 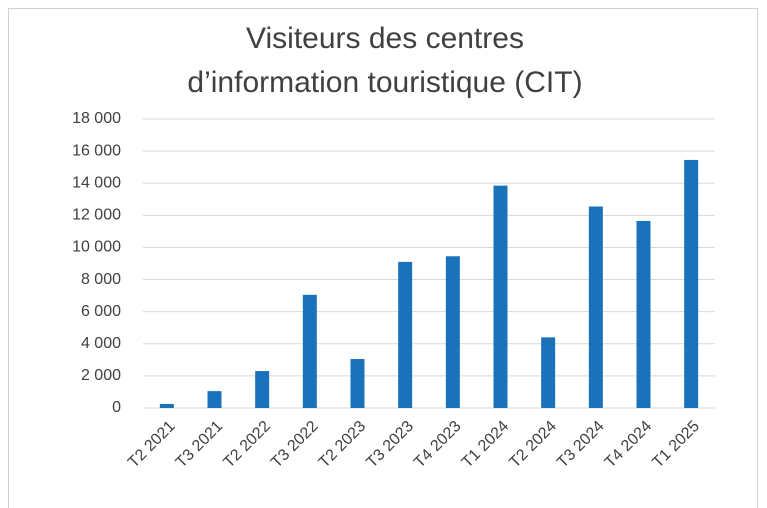 I want to click on y-tick-label: 14 000, so click(x=96, y=182).